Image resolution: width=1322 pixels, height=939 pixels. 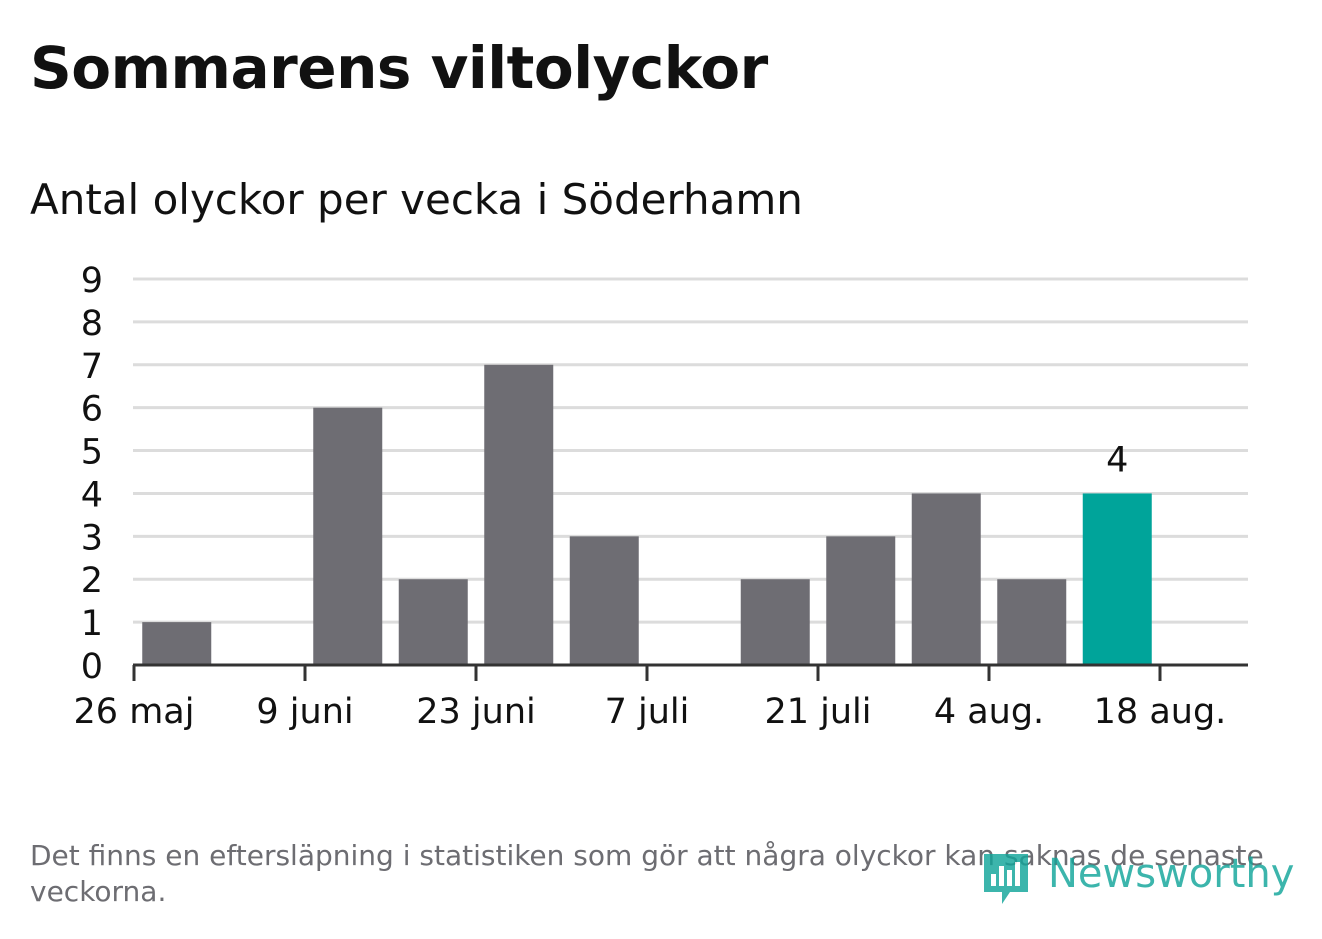 What do you see at coordinates (817, 712) in the screenshot?
I see `x-tick-label: 21 juli` at bounding box center [817, 712].